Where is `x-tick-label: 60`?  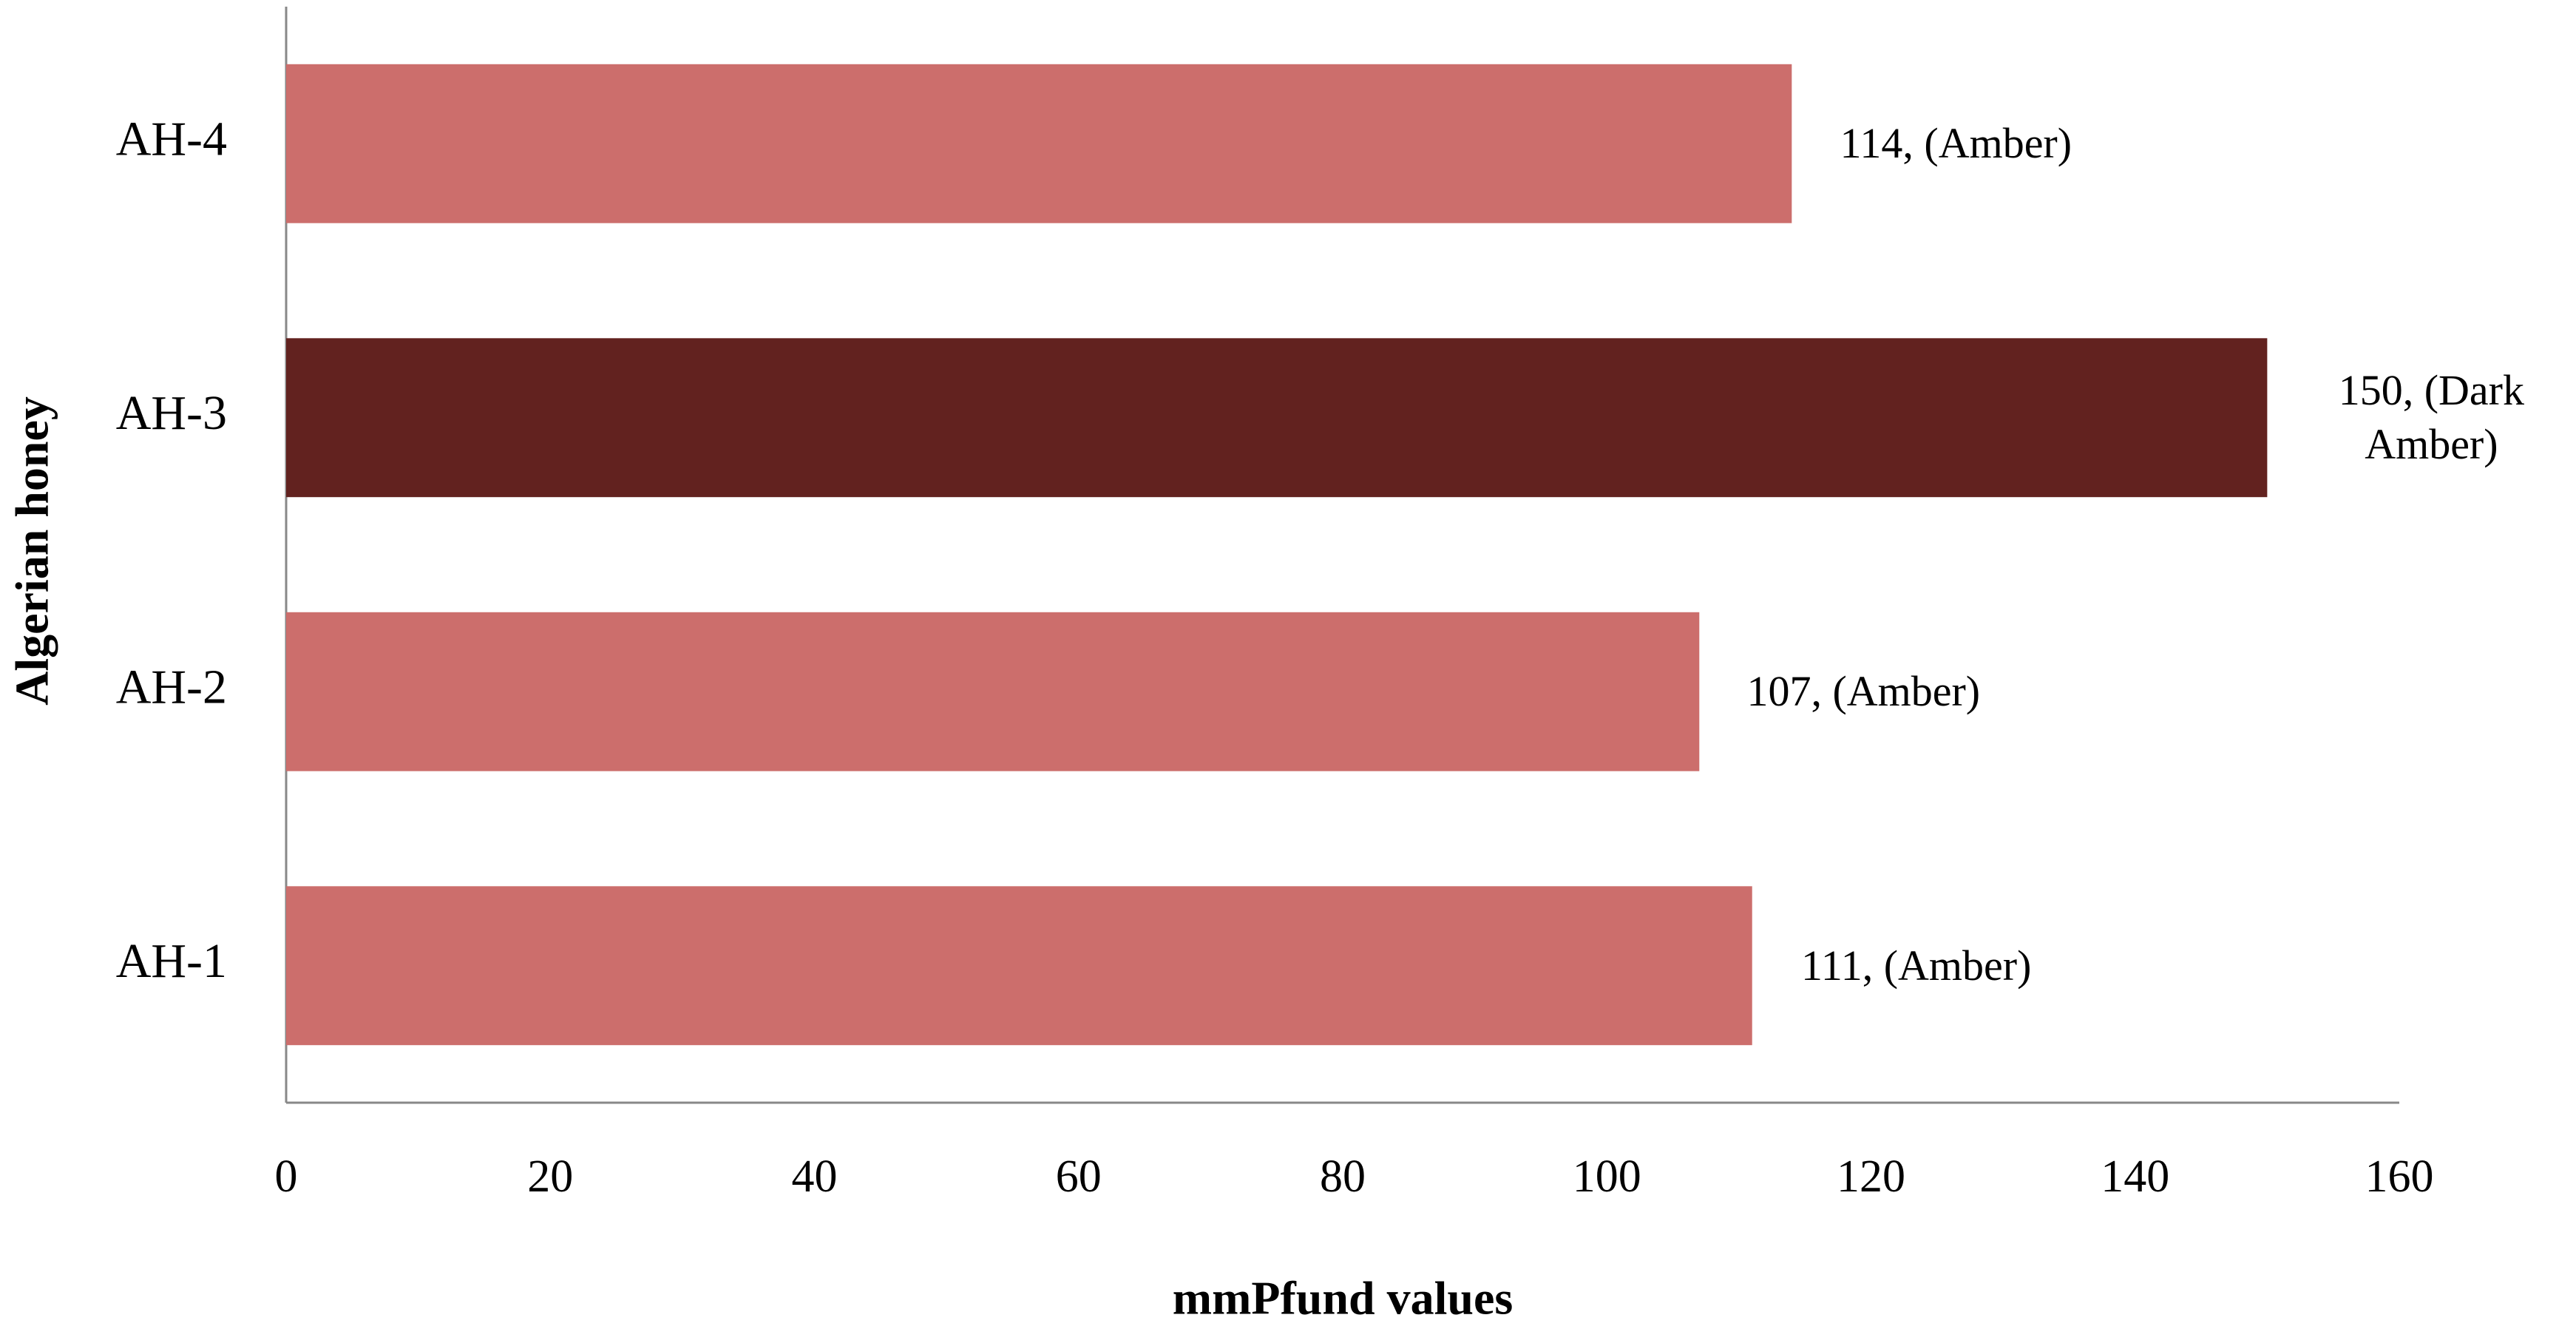 x-tick-label: 60 is located at coordinates (1079, 1177).